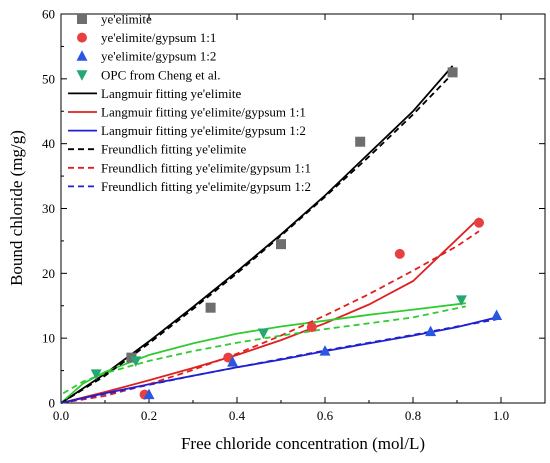 The width and height of the screenshot is (550, 463). Describe the element at coordinates (325, 415) in the screenshot. I see `x-tick-label: 0.6` at that location.